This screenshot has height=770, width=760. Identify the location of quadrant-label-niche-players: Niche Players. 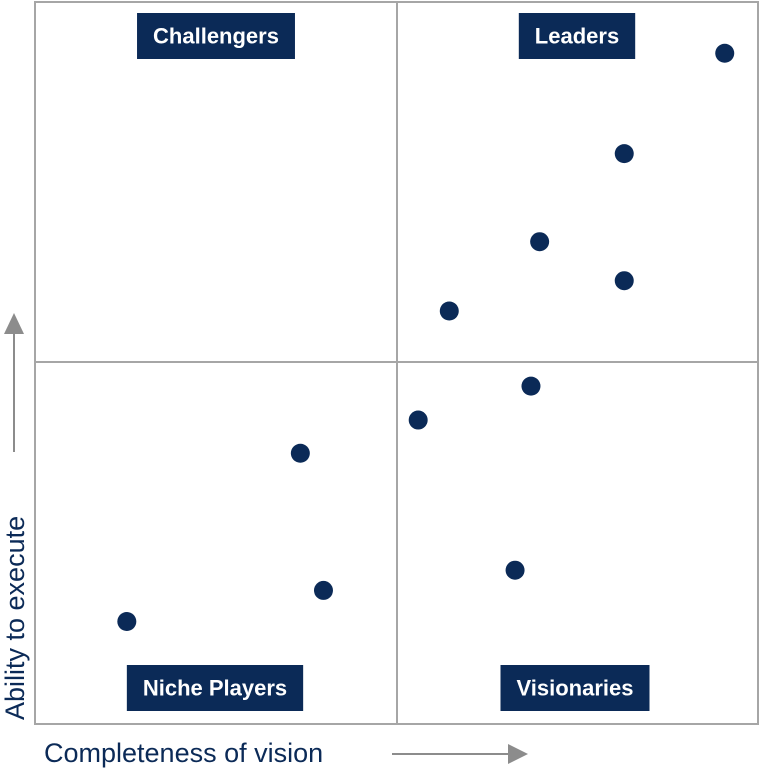
(215, 688).